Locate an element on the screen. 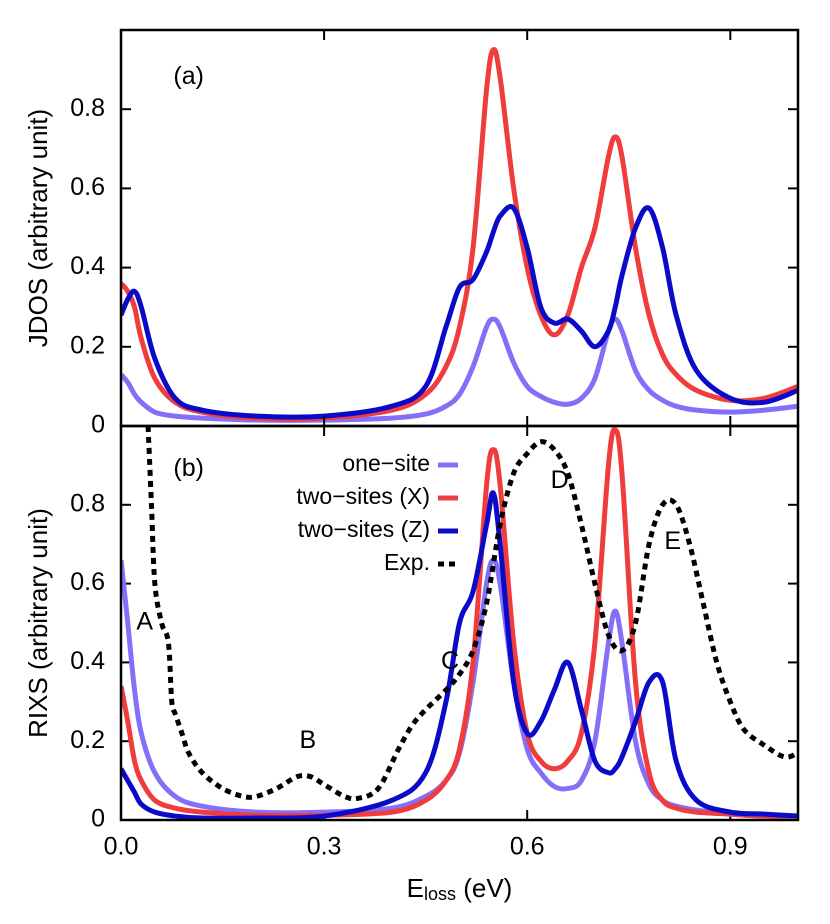  x-tick-label: 0.6 is located at coordinates (527, 847).